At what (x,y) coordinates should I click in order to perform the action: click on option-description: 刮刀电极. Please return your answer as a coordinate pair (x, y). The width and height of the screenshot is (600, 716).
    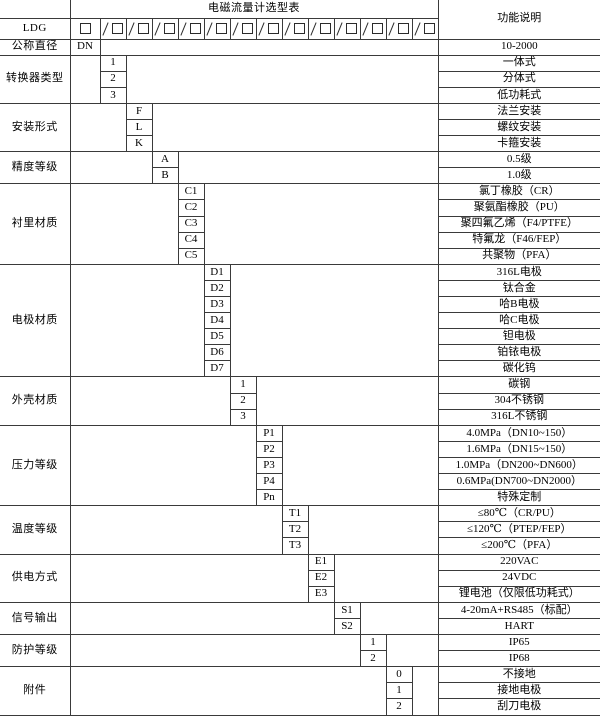
    Looking at the image, I should click on (518, 707).